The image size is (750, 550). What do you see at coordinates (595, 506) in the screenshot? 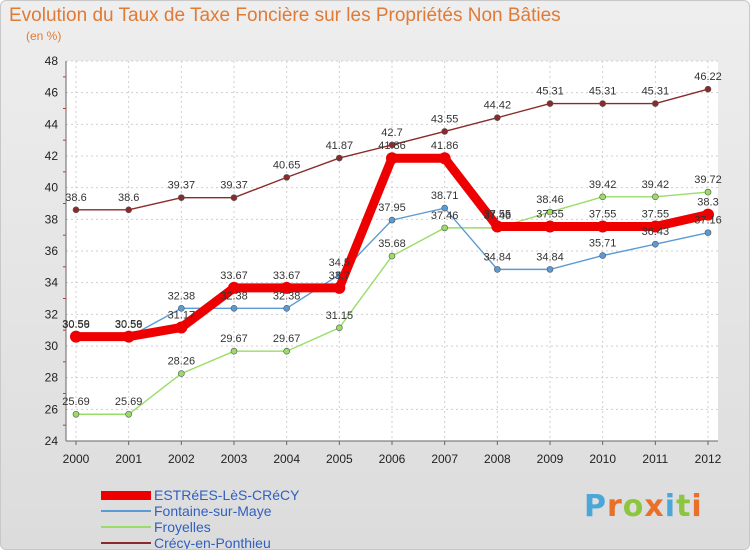
I see `logo-letter: P` at bounding box center [595, 506].